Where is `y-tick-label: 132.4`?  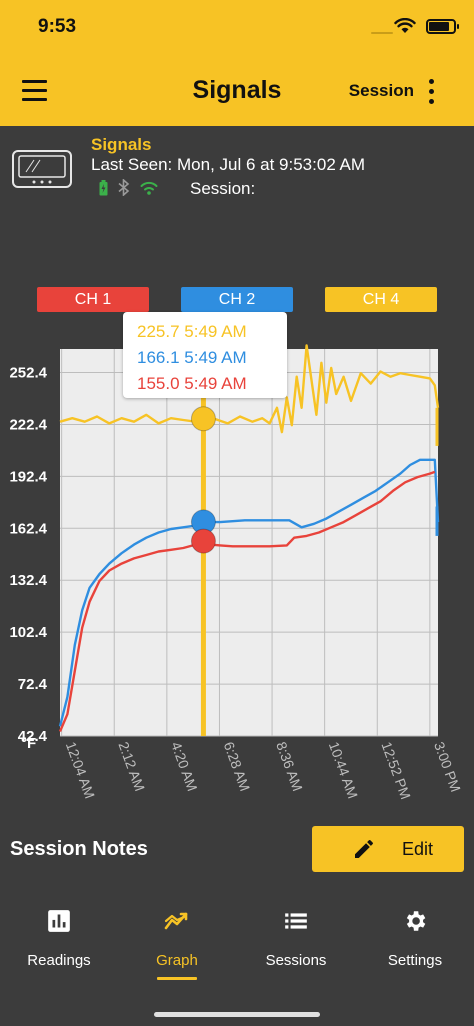
y-tick-label: 132.4 is located at coordinates (28, 580).